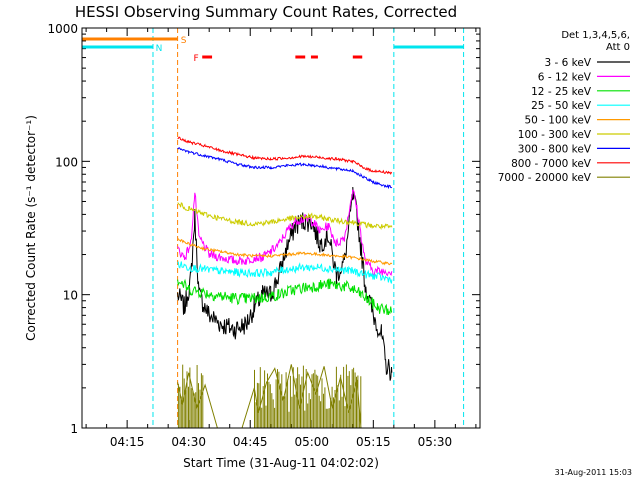 This screenshot has height=480, width=640. Describe the element at coordinates (66, 162) in the screenshot. I see `y-tick-label: 100` at that location.